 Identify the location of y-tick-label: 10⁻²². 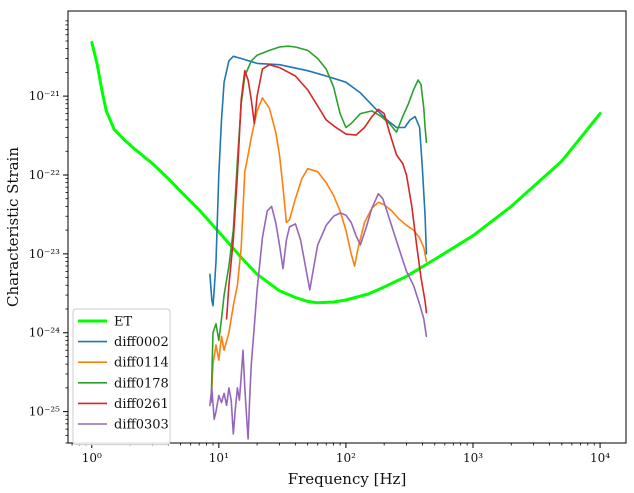
(44, 175).